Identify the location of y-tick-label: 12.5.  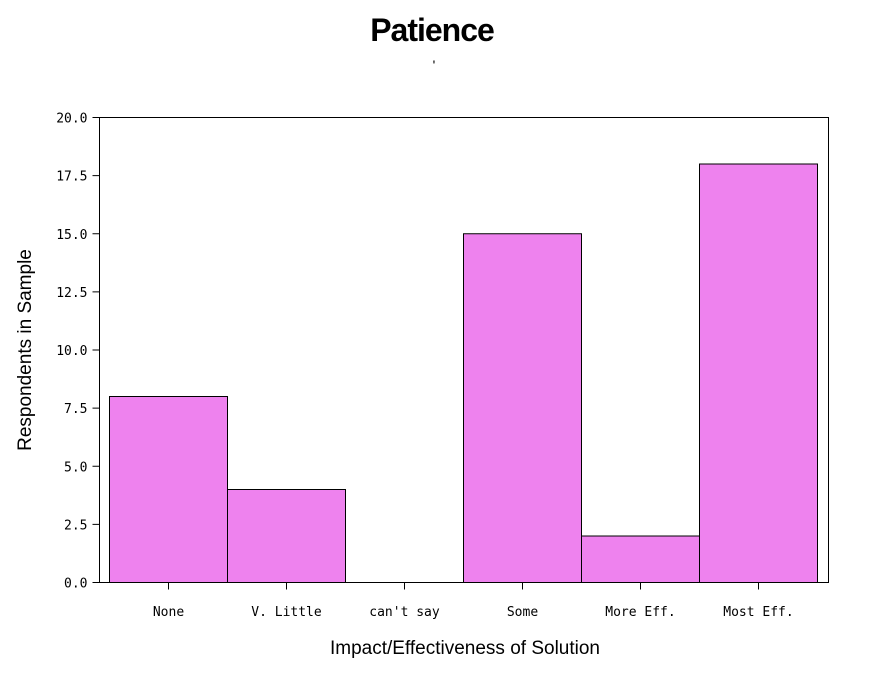
(71, 293).